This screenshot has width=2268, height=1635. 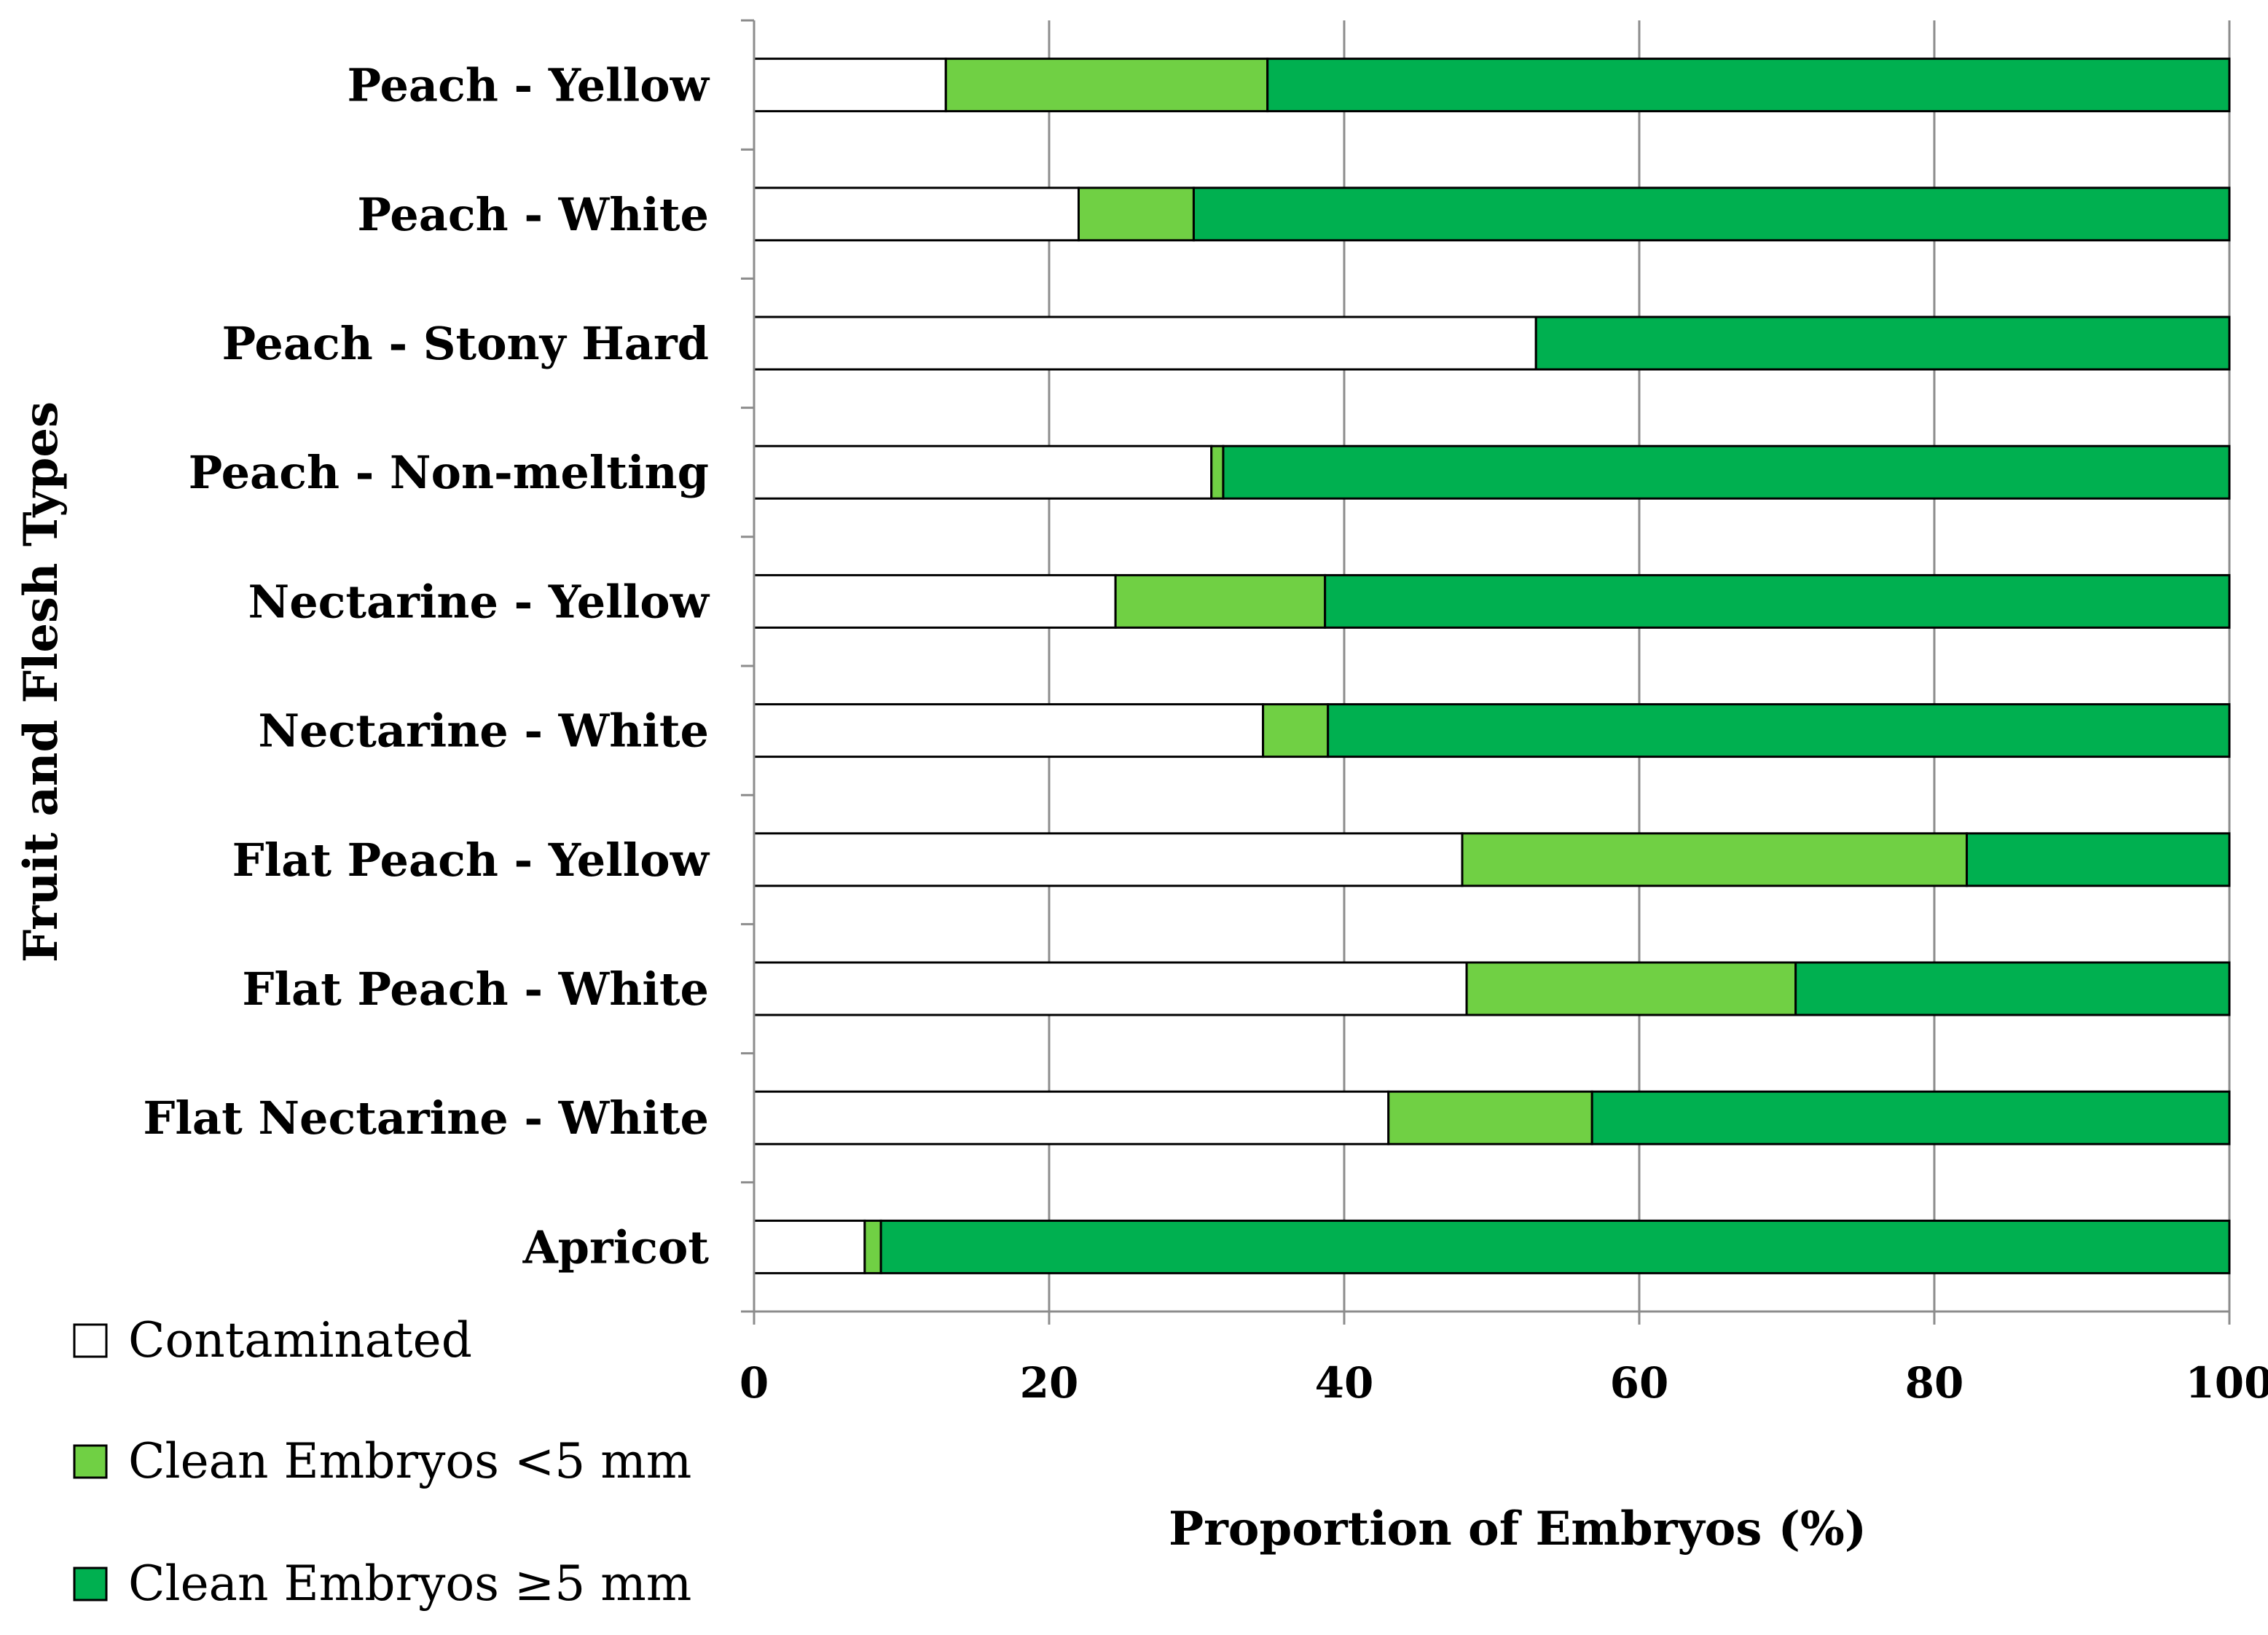 I want to click on y-axis-title: Fruit and Flesh Types, so click(x=41, y=681).